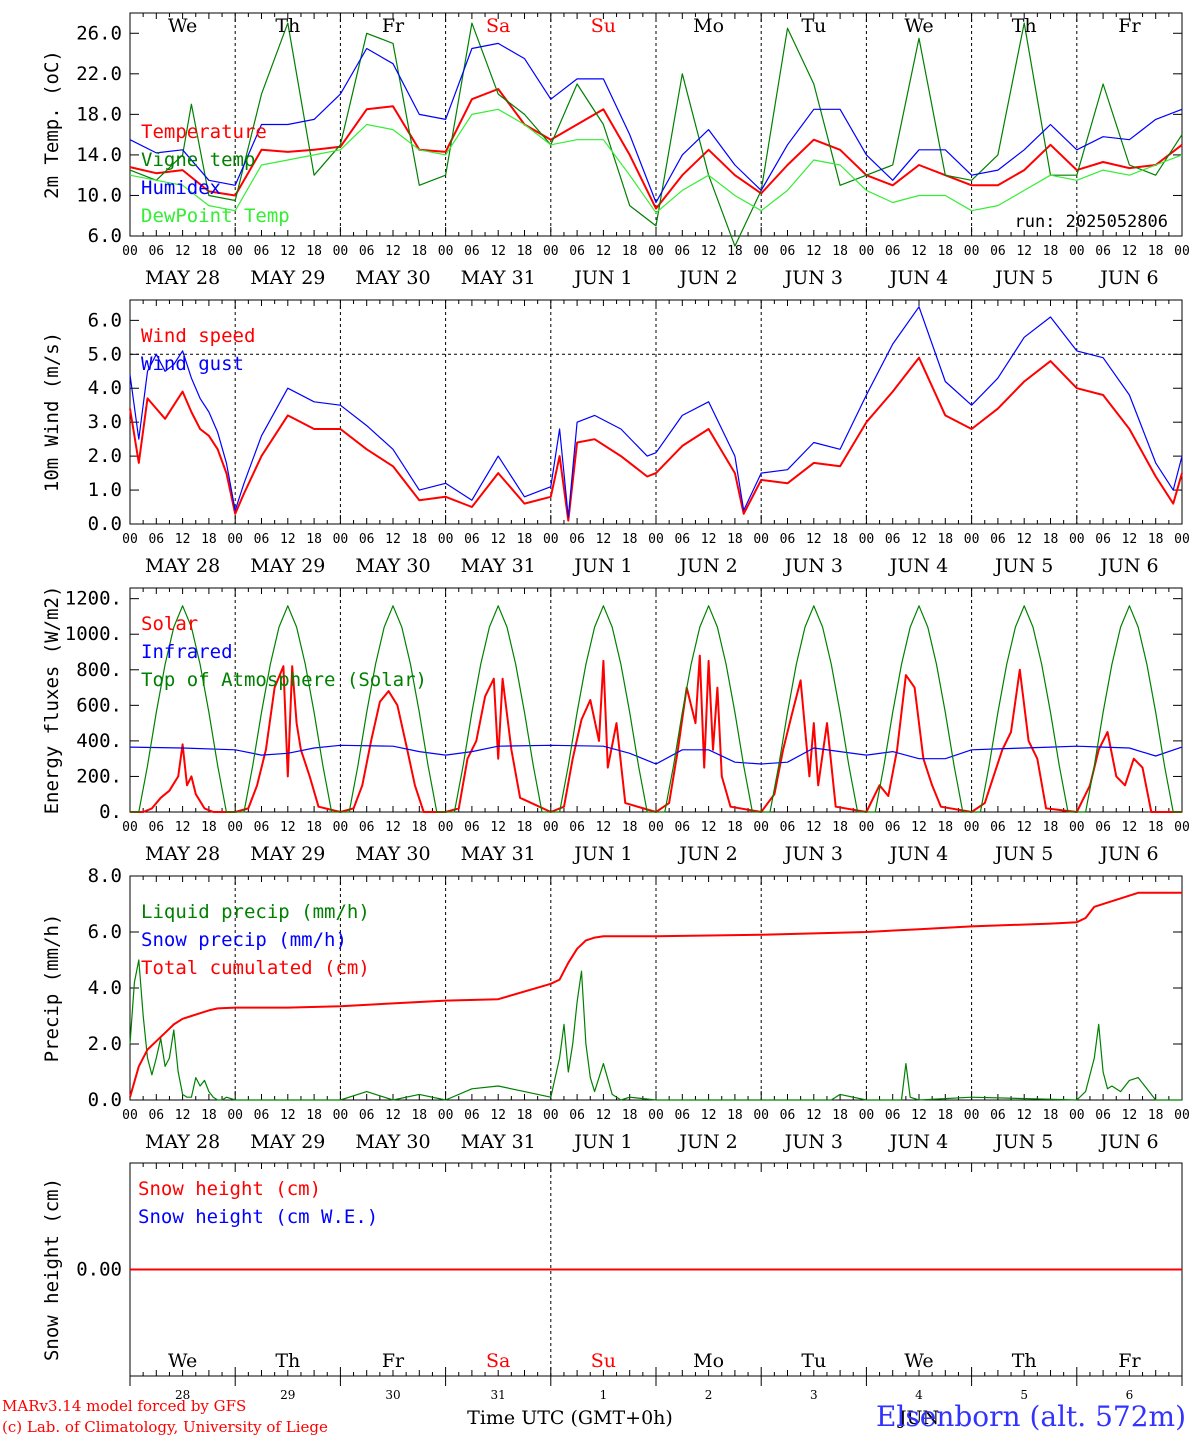 Image resolution: width=1194 pixels, height=1440 pixels. I want to click on day-number: 31, so click(498, 1395).